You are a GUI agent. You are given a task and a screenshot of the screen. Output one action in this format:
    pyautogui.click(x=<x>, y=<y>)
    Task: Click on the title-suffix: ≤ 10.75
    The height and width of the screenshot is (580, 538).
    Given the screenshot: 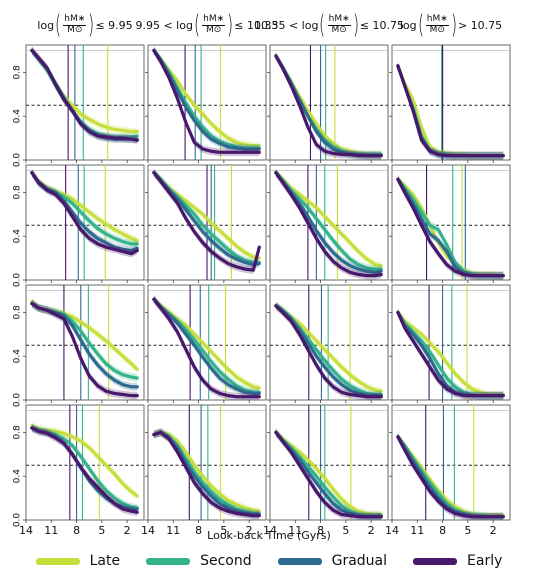 What is the action you would take?
    pyautogui.click(x=382, y=25)
    